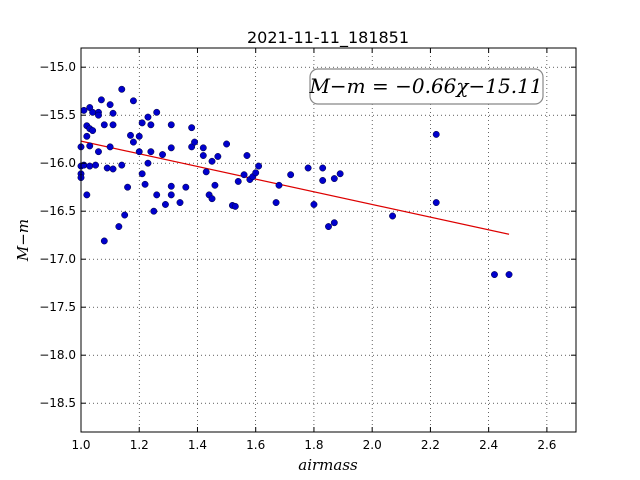 The image size is (640, 480). I want to click on fit-line-group, so click(295, 187).